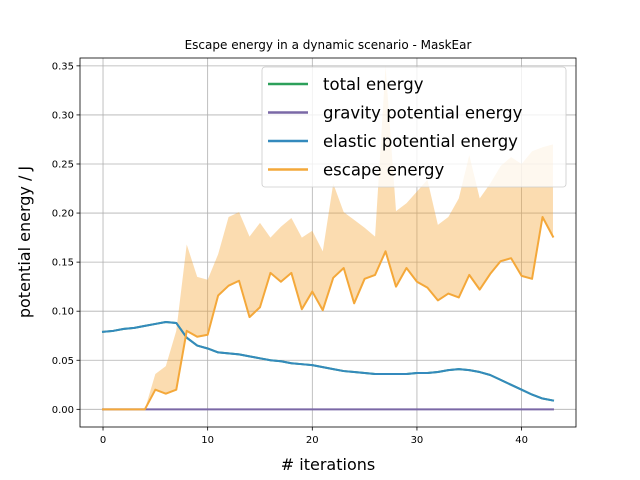 This screenshot has width=640, height=480. Describe the element at coordinates (63, 66) in the screenshot. I see `y-tick-label: 0.35` at that location.